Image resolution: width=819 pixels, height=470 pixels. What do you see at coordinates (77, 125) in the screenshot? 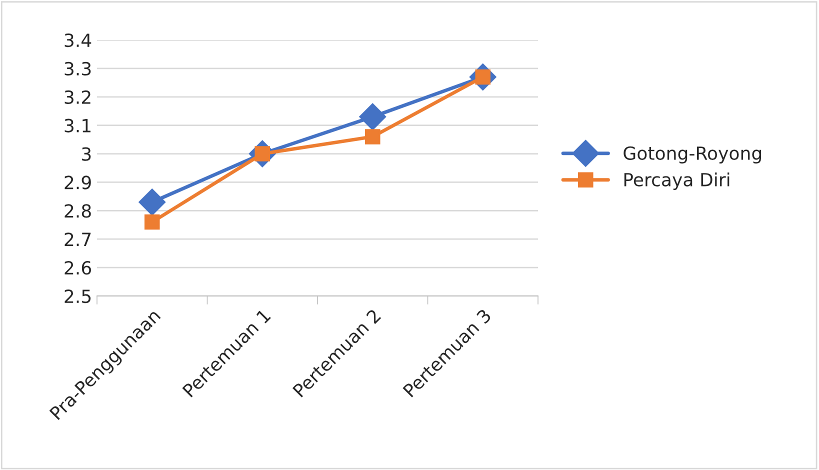
I see `y-tick-label: 3.1` at bounding box center [77, 125].